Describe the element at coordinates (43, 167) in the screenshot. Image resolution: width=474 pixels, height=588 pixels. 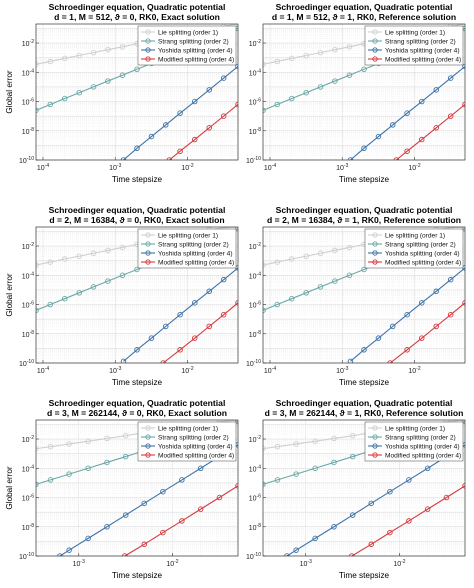
I see `x-tick-label: 10⁻⁴` at that location.